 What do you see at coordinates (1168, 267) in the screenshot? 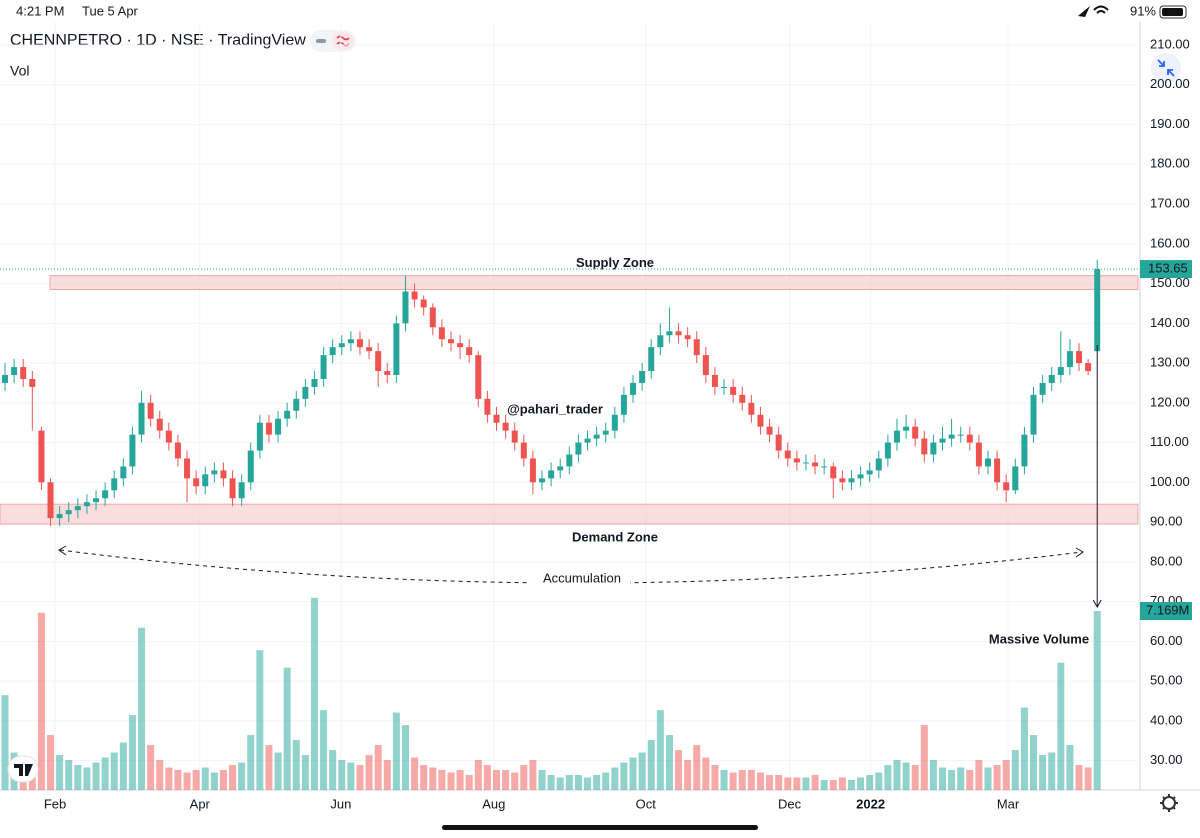
I see `last-price-label: 153.65` at bounding box center [1168, 267].